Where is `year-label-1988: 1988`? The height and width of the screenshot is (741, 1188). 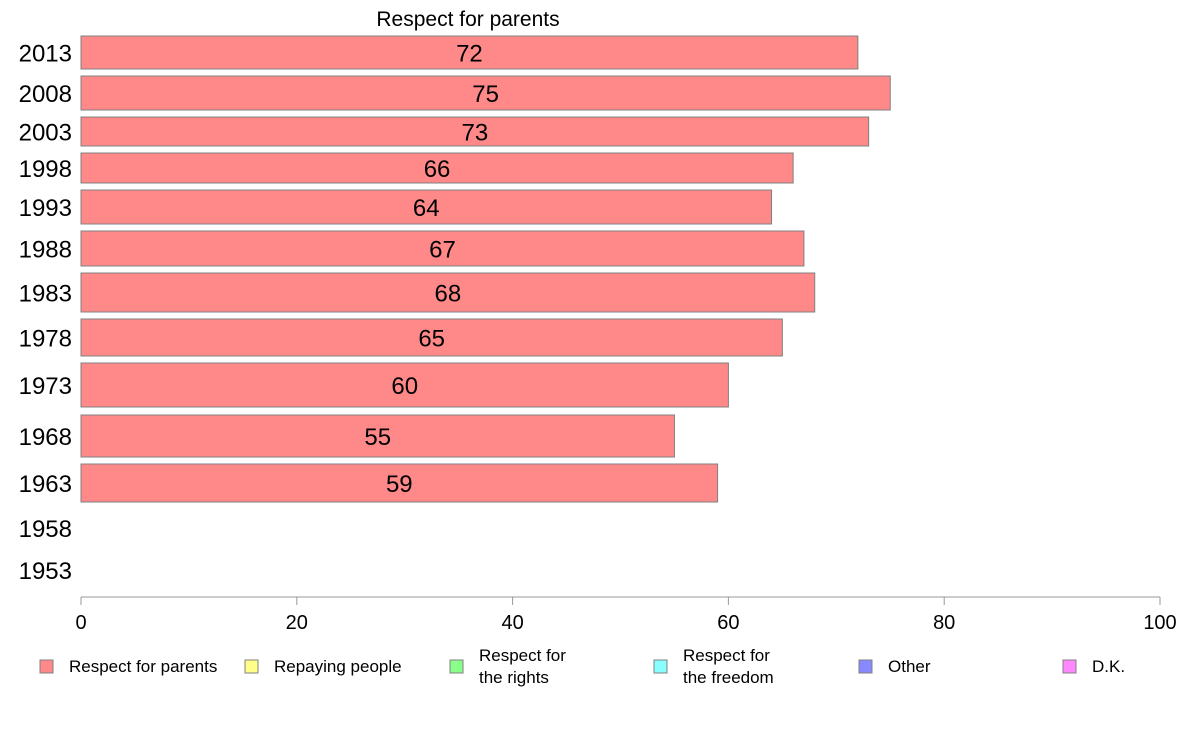 year-label-1988: 1988 is located at coordinates (45, 250).